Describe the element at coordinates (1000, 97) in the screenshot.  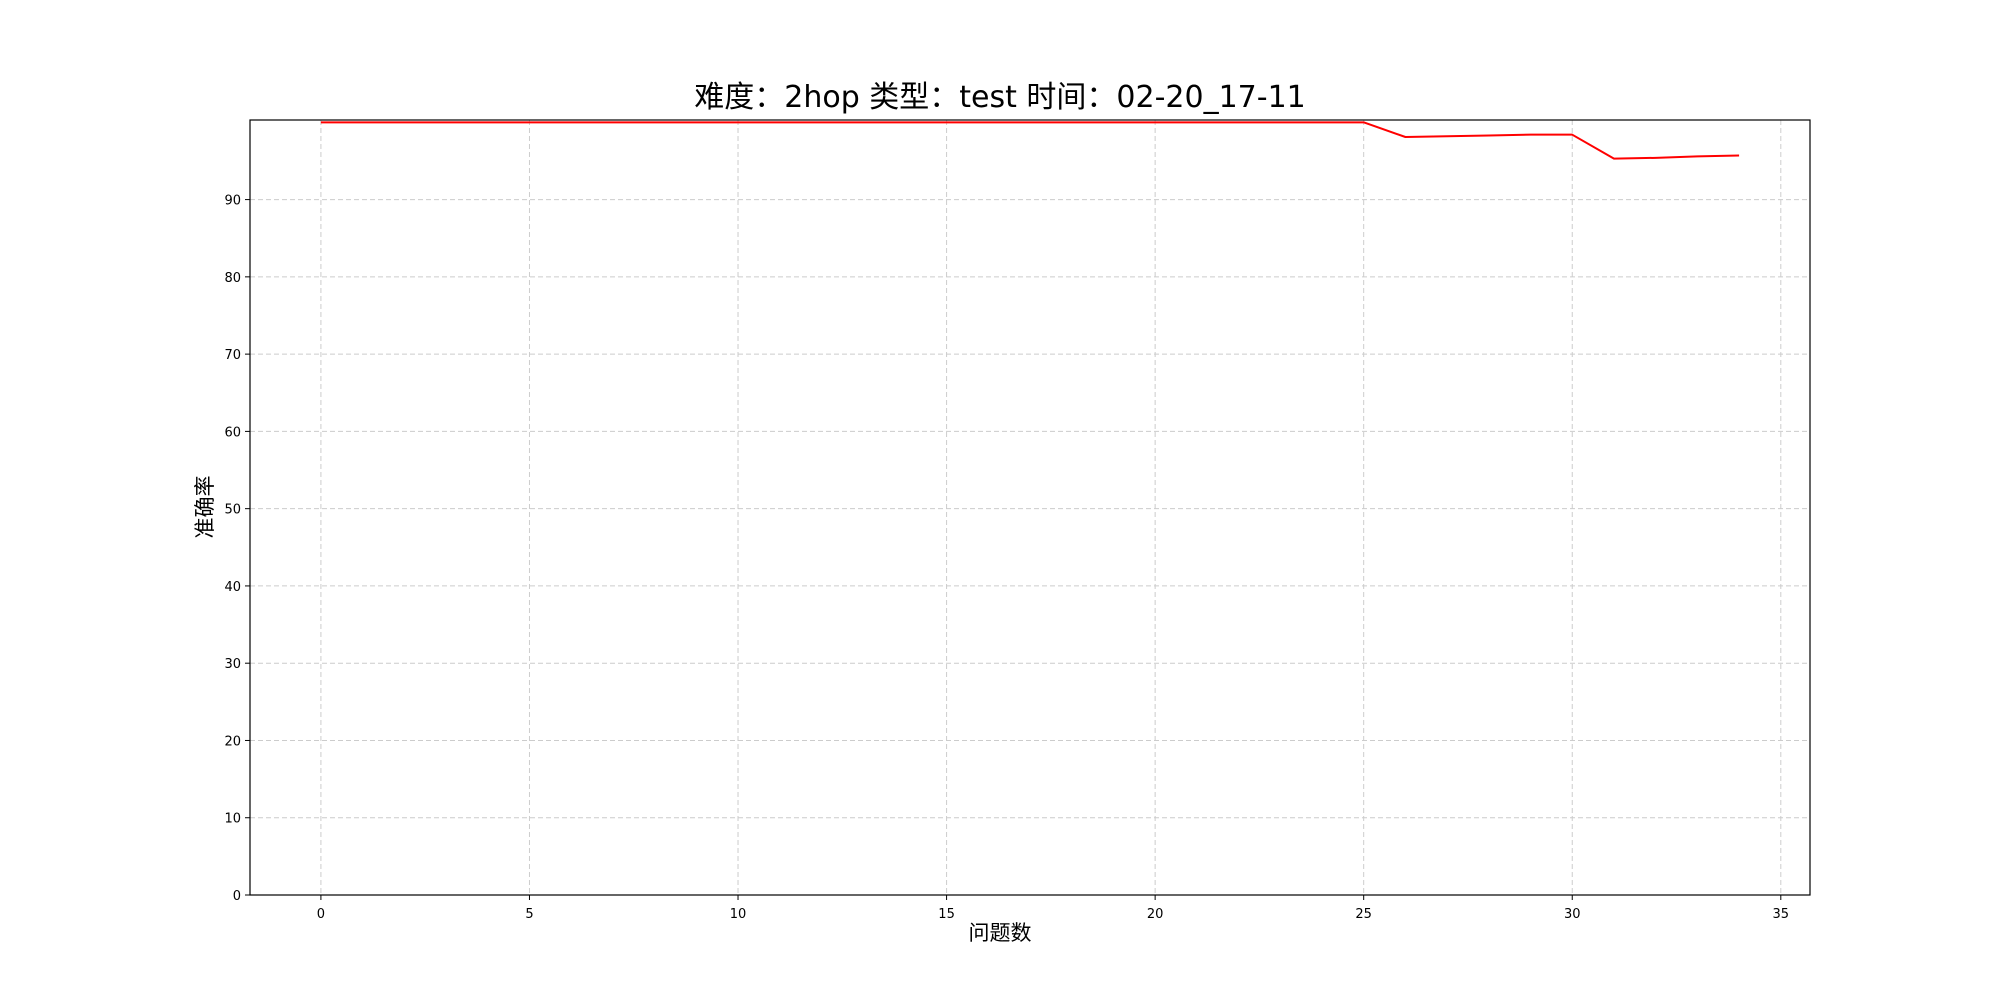
I see `chart-title: 难度：2hop 类型：test 时间：02-20_17-11` at that location.